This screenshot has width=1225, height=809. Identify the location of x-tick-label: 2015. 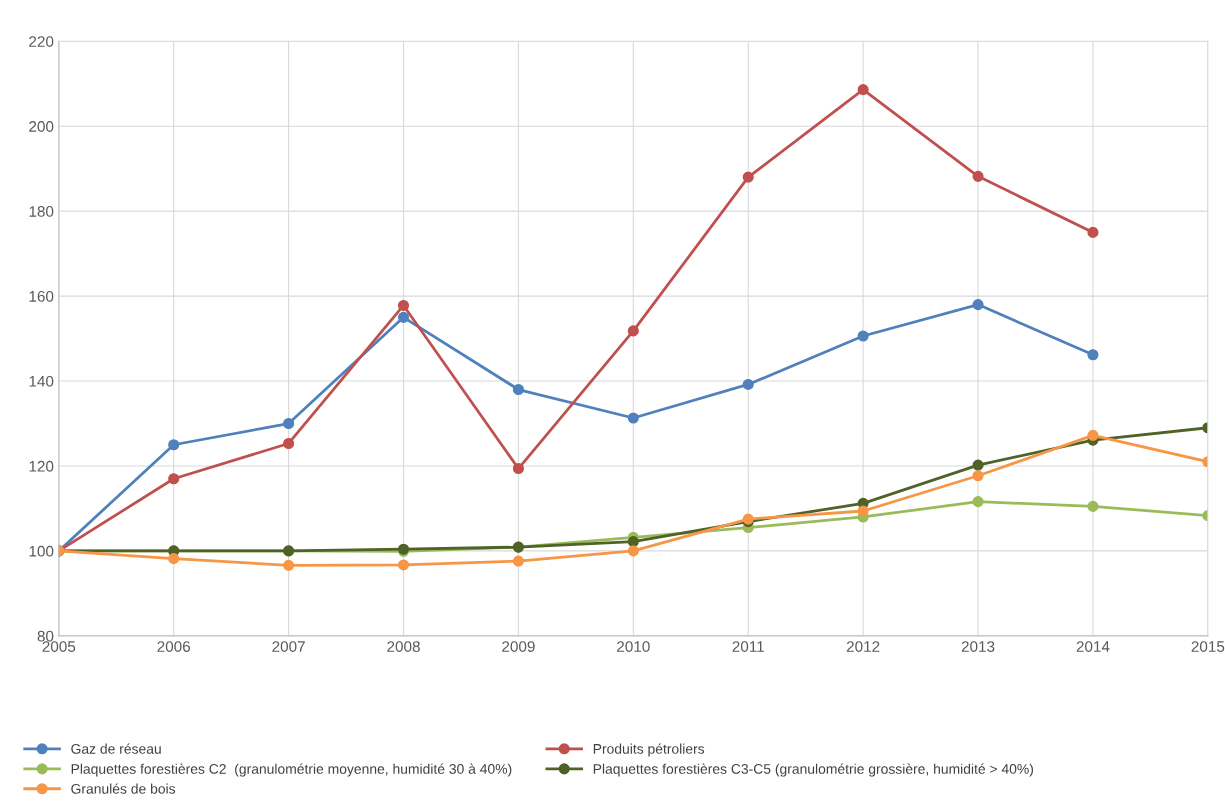
(1208, 646).